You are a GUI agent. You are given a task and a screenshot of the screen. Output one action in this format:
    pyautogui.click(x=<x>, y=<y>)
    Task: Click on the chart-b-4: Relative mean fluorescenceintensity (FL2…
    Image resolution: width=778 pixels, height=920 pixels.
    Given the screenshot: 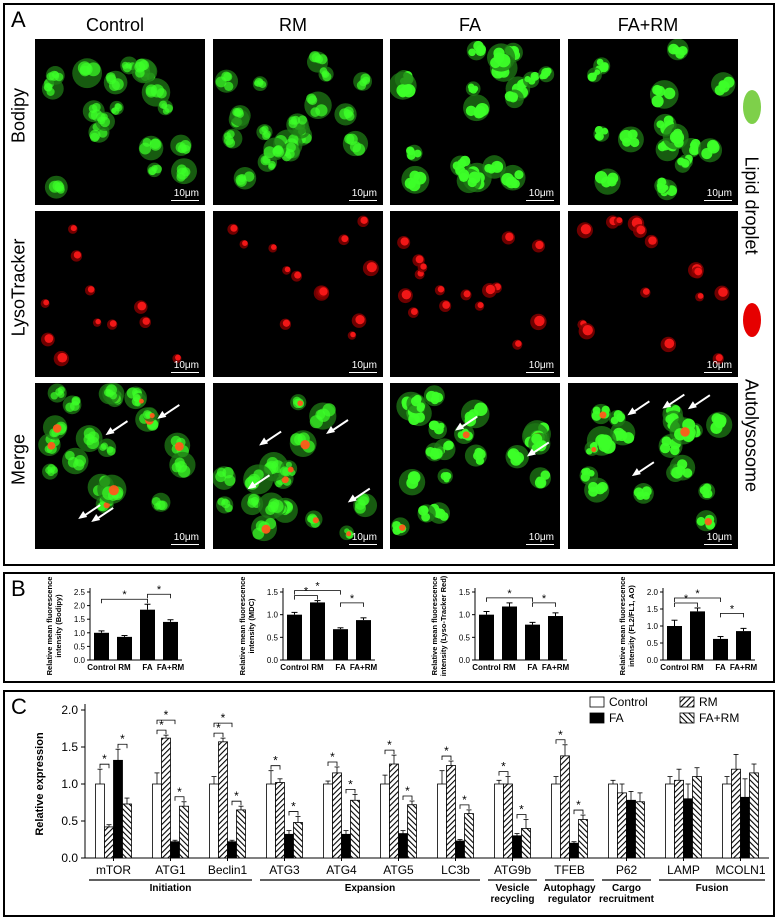 What is the action you would take?
    pyautogui.click(x=688, y=626)
    